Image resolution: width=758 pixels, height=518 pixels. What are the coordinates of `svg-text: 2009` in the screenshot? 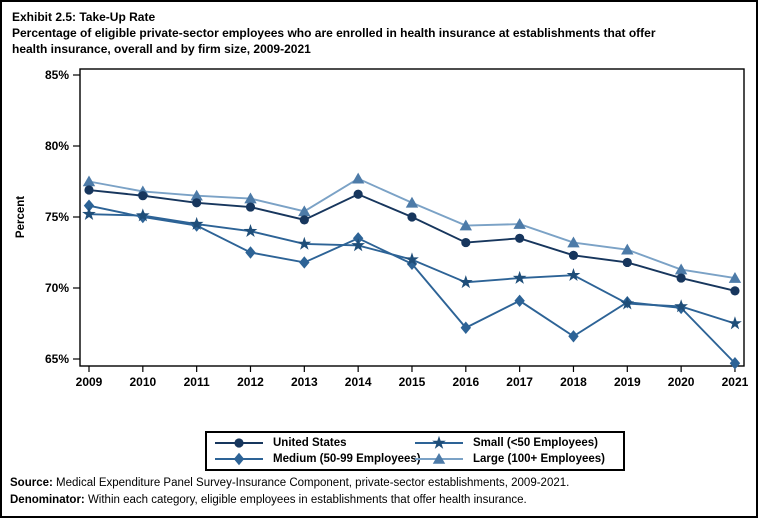 It's located at (89, 382).